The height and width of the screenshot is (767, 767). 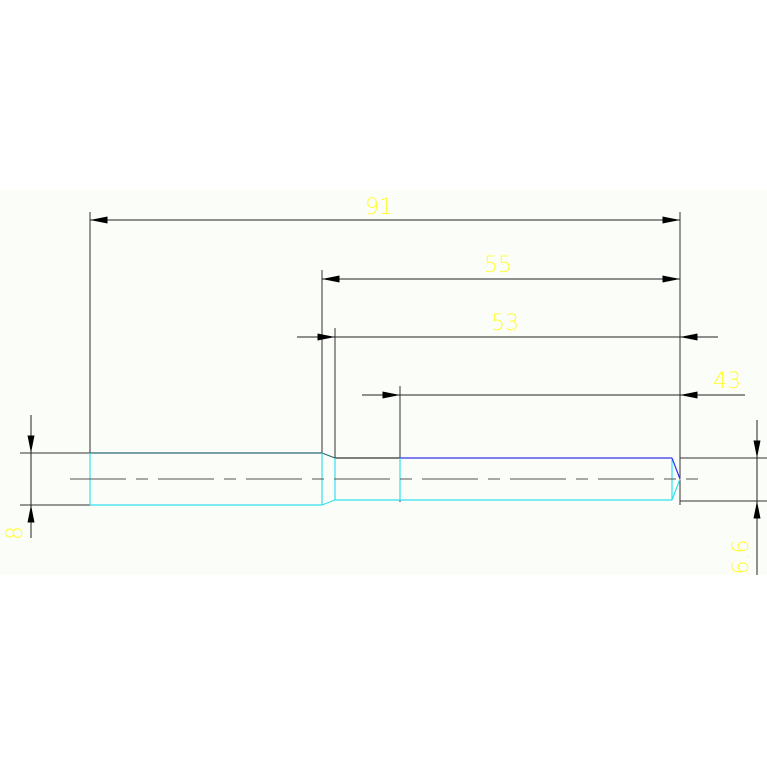 I want to click on dimension-8: 8, so click(x=19, y=477).